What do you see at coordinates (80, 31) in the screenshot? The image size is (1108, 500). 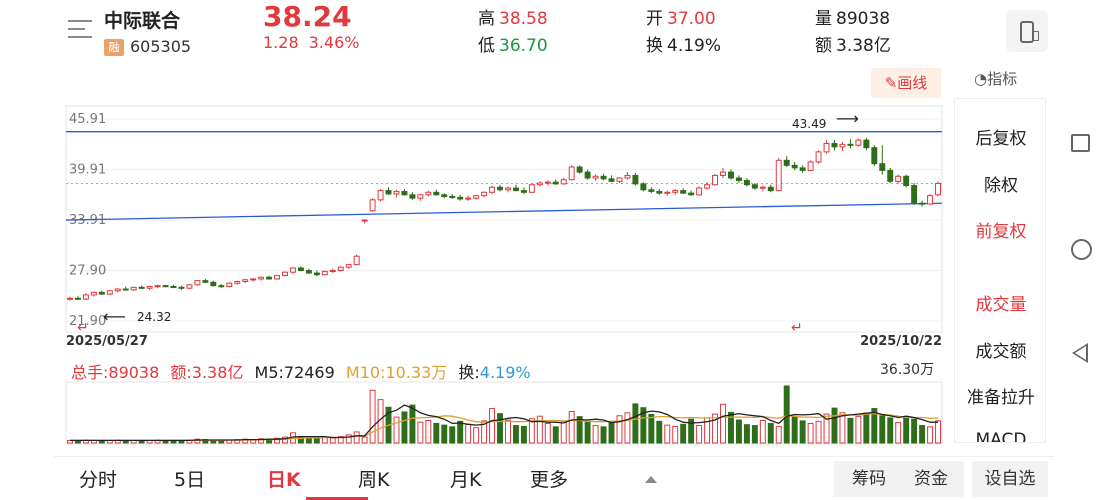 I see `menu-icon` at bounding box center [80, 31].